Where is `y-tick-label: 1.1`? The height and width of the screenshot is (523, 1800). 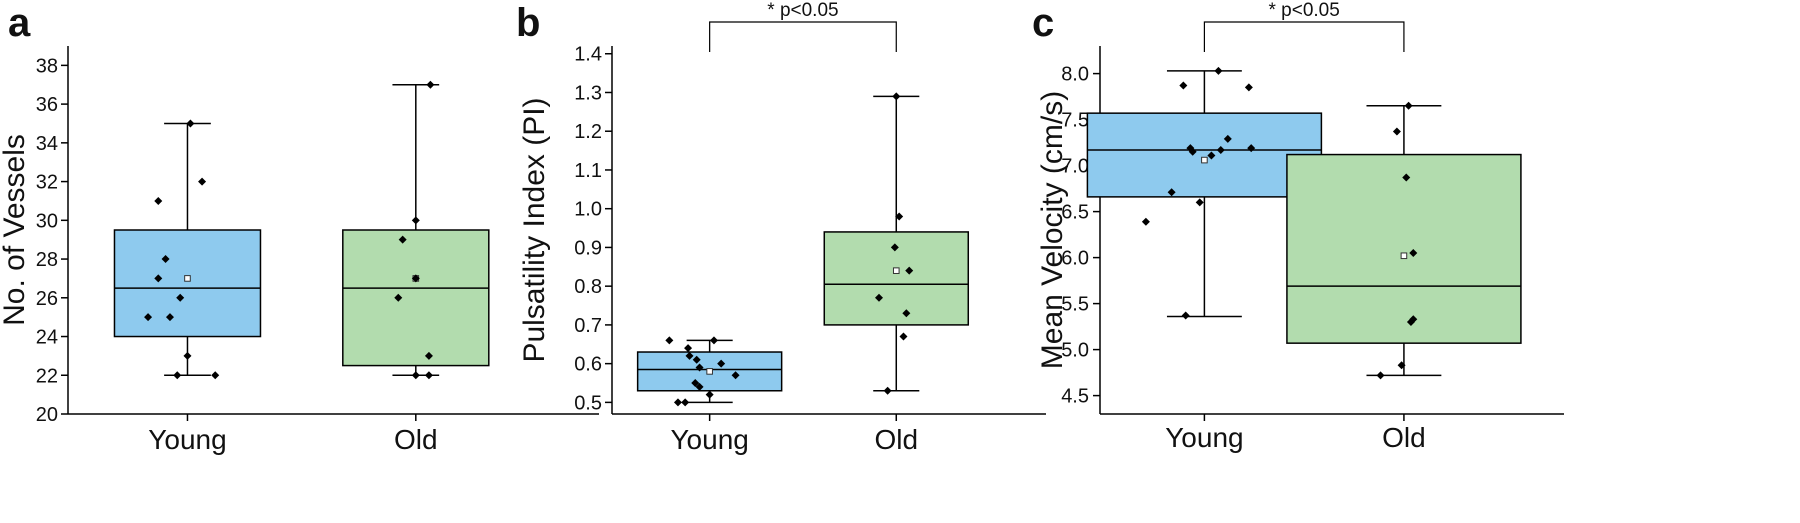 y-tick-label: 1.1 is located at coordinates (588, 171).